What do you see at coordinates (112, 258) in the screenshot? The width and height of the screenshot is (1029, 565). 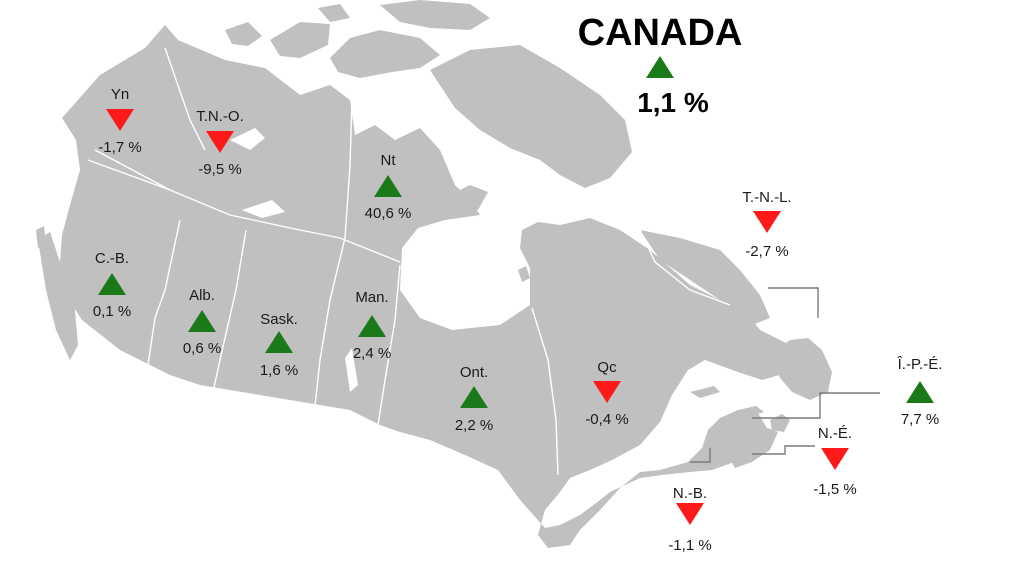 I see `region-abbr: C.-B.` at bounding box center [112, 258].